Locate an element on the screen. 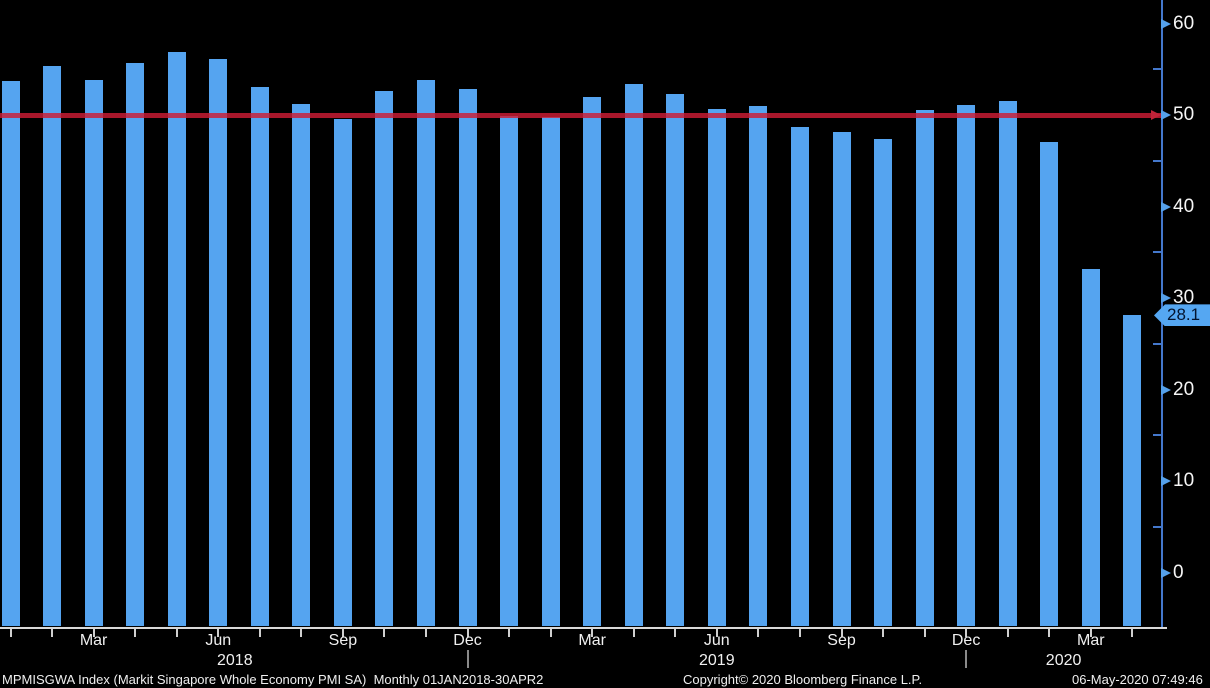  bar-apr-2020 is located at coordinates (1132, 470).